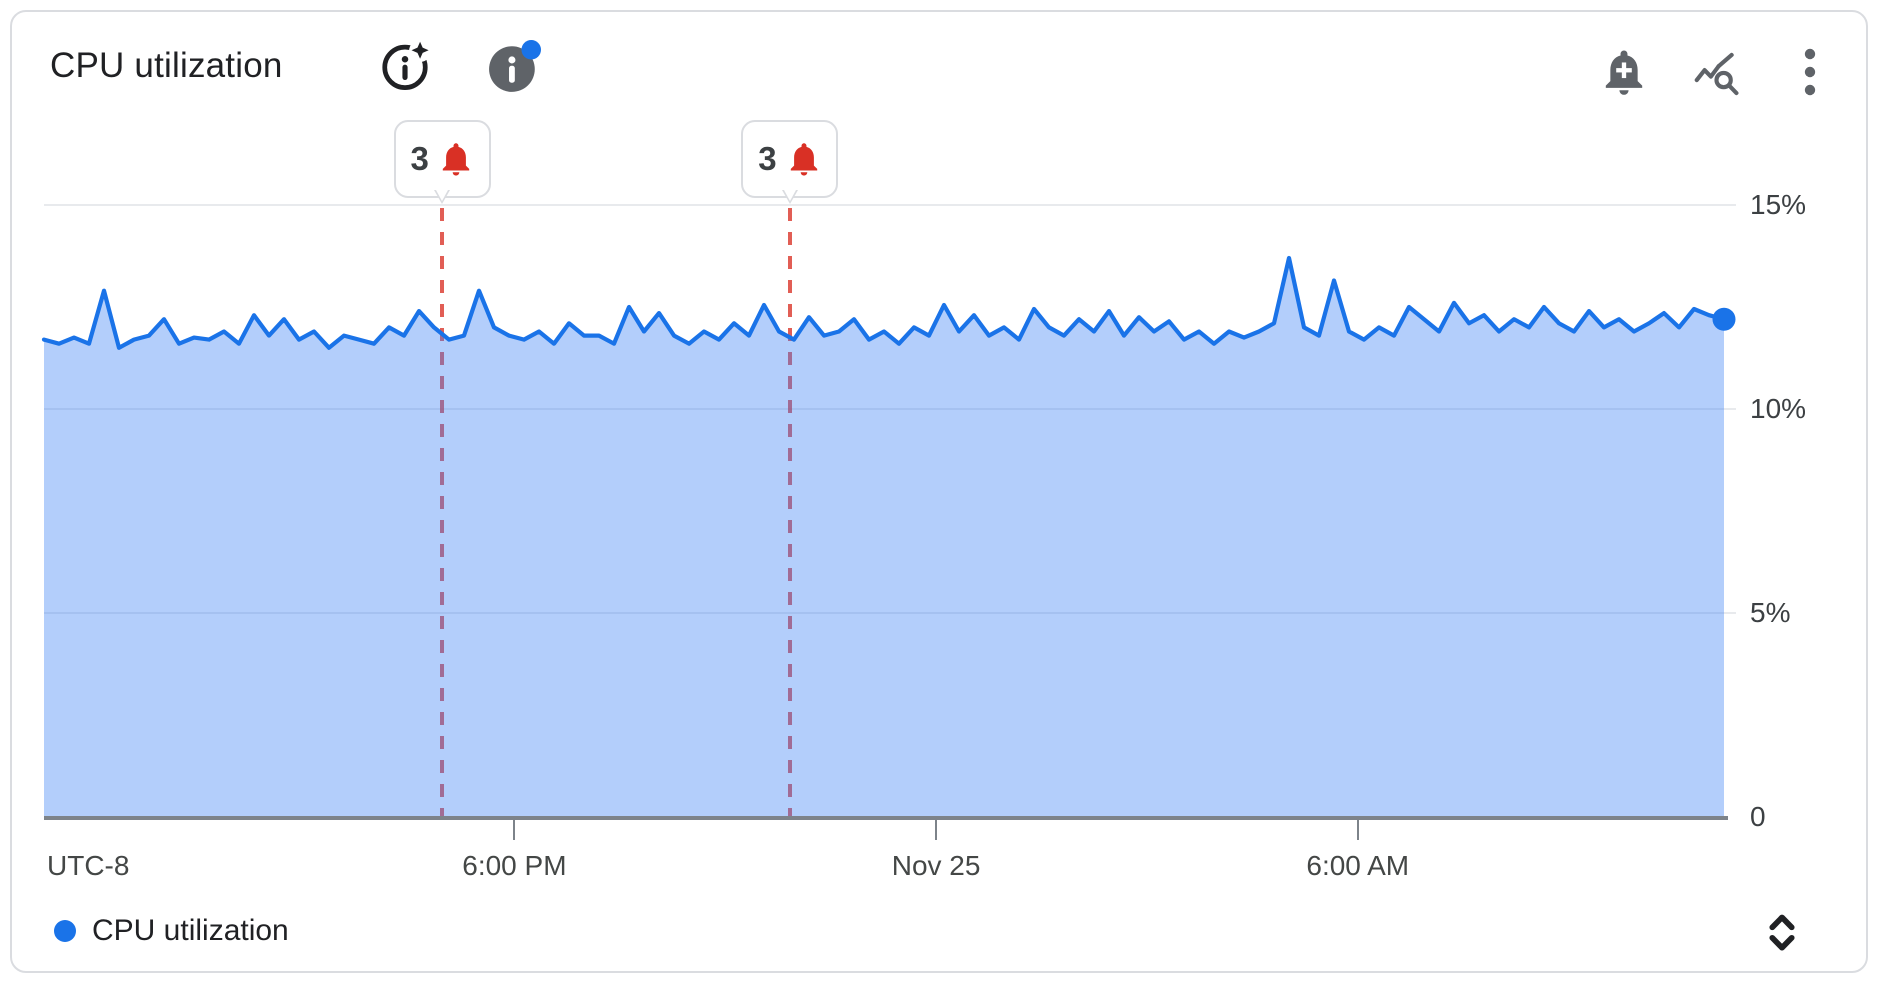  I want to click on latest-value-dot, so click(1724, 319).